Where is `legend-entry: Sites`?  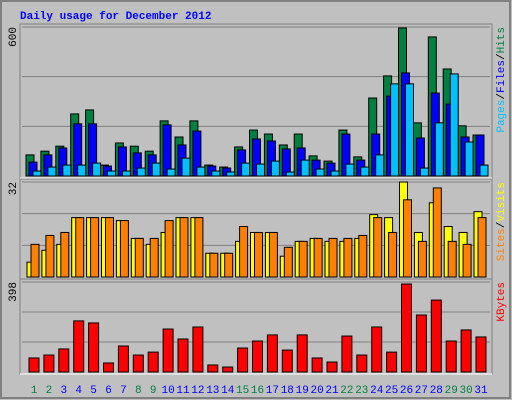
legend-entry: Sites is located at coordinates (502, 244).